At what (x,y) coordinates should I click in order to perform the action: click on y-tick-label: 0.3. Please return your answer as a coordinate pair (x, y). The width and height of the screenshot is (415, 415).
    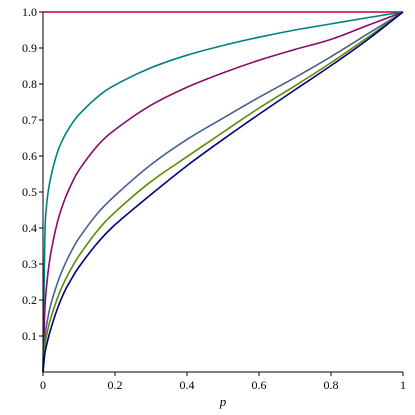
    Looking at the image, I should click on (29, 264).